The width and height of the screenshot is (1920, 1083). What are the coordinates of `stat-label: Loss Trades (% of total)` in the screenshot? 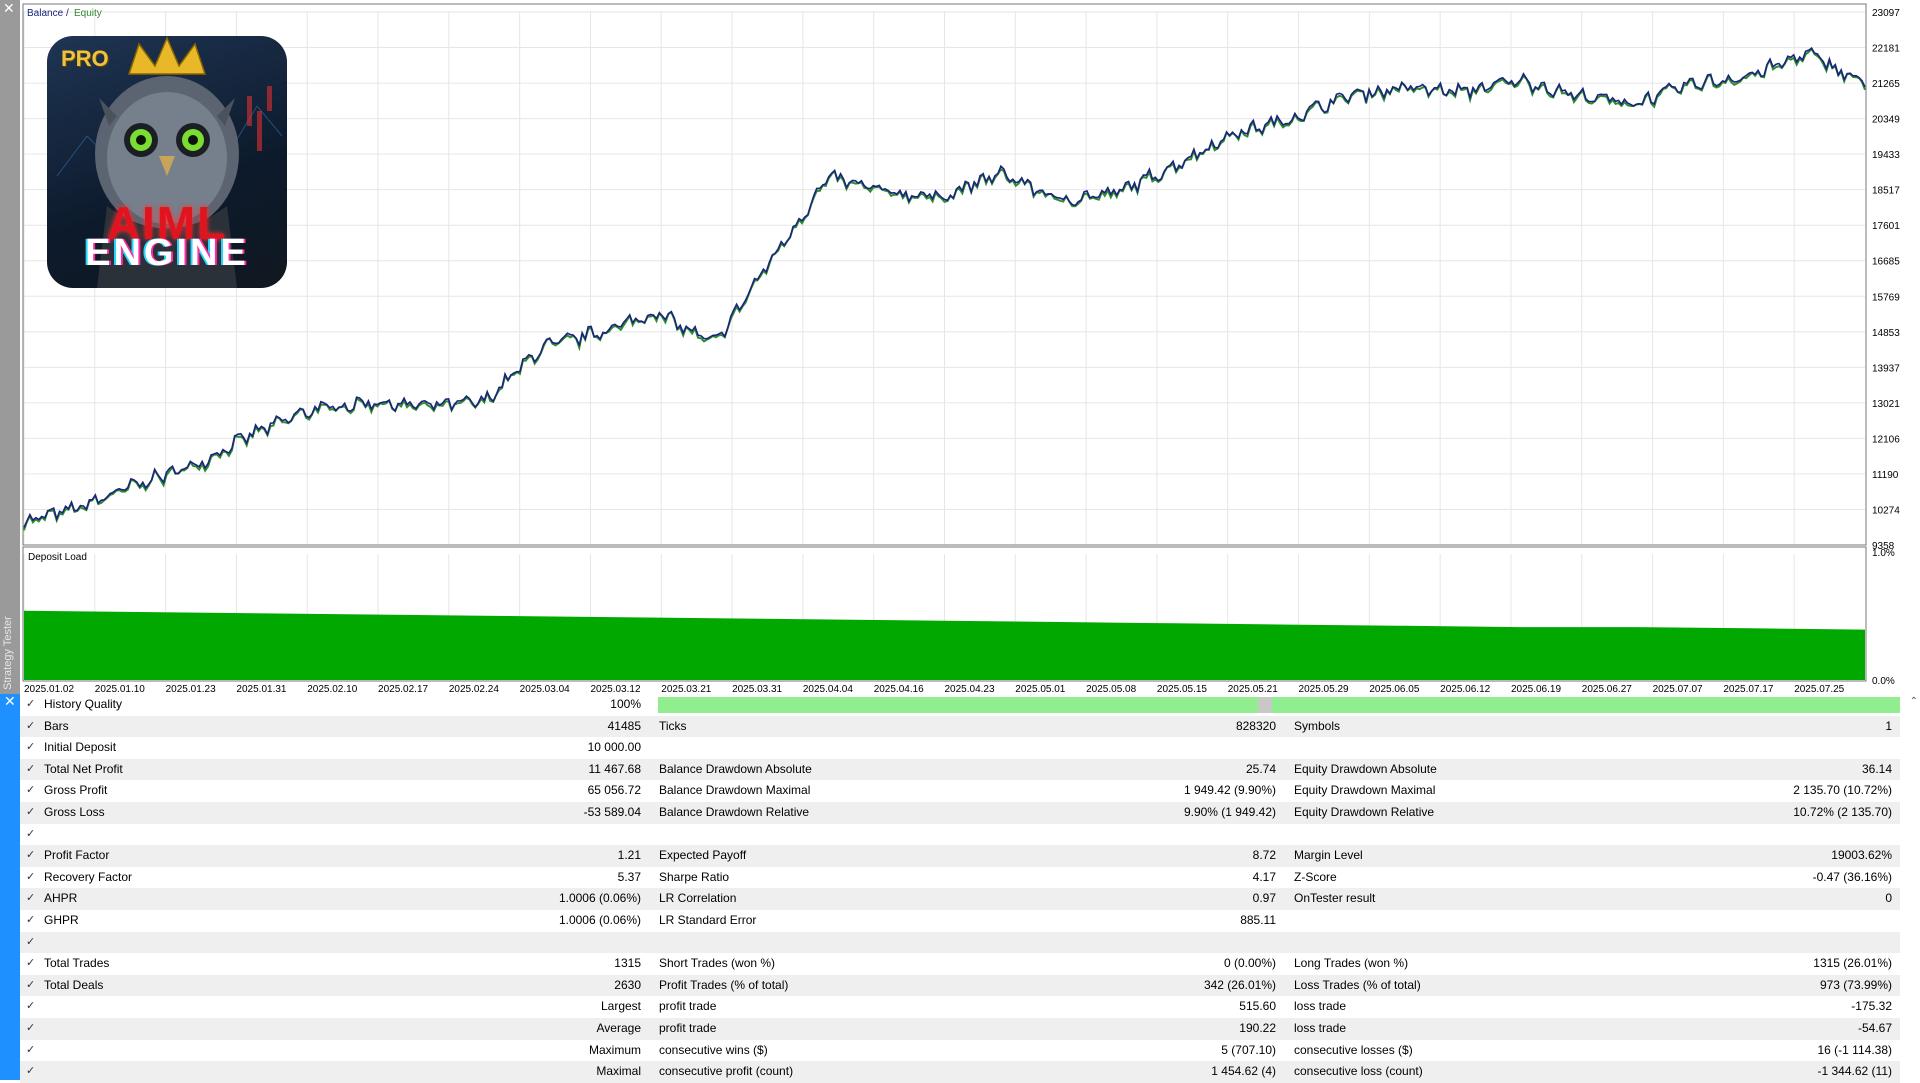 It's located at (1357, 984).